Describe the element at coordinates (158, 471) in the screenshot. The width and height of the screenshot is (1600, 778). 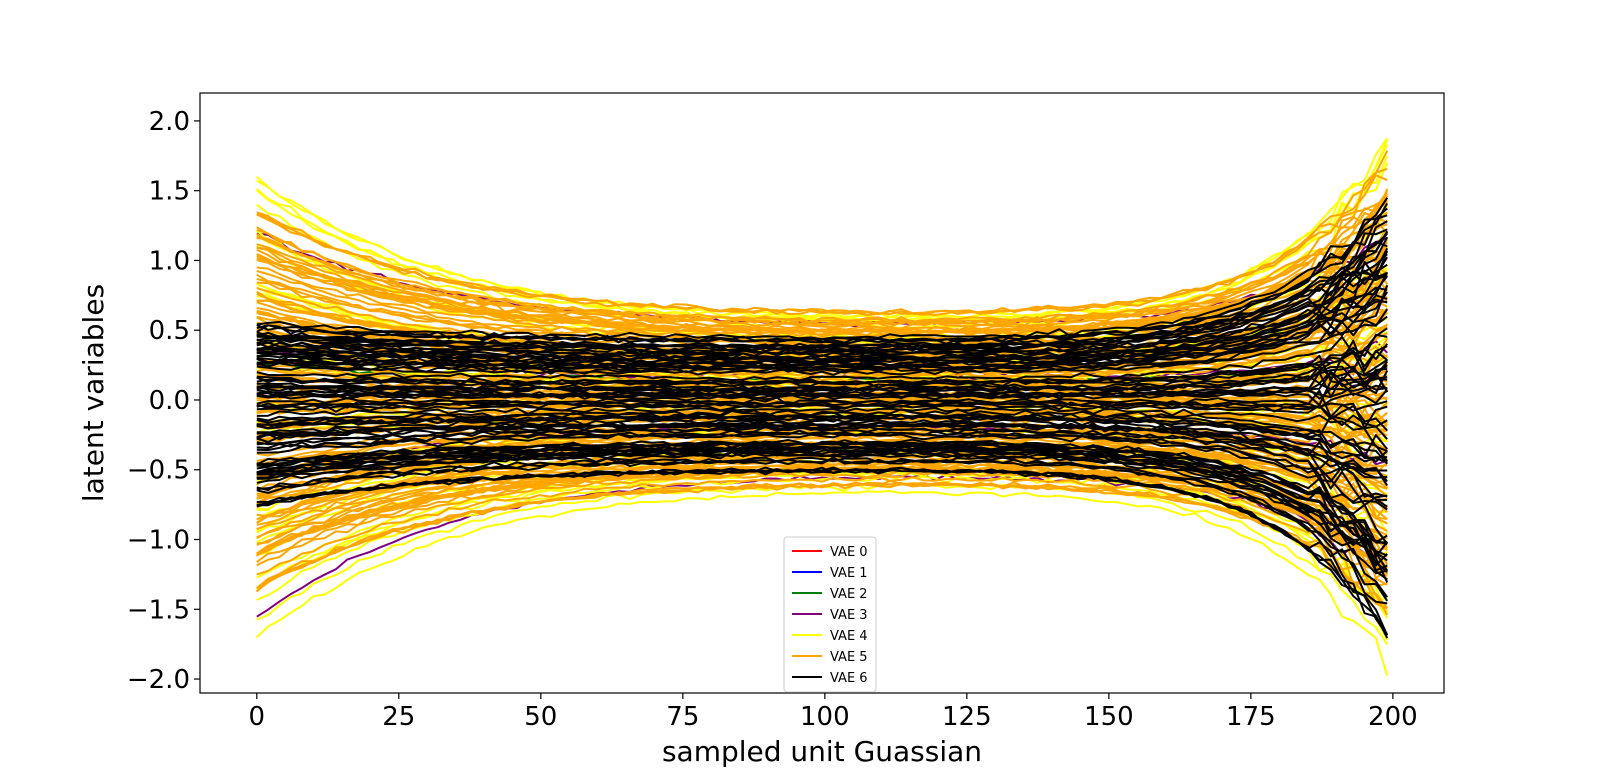
I see `y-tick-label: −0.5` at that location.